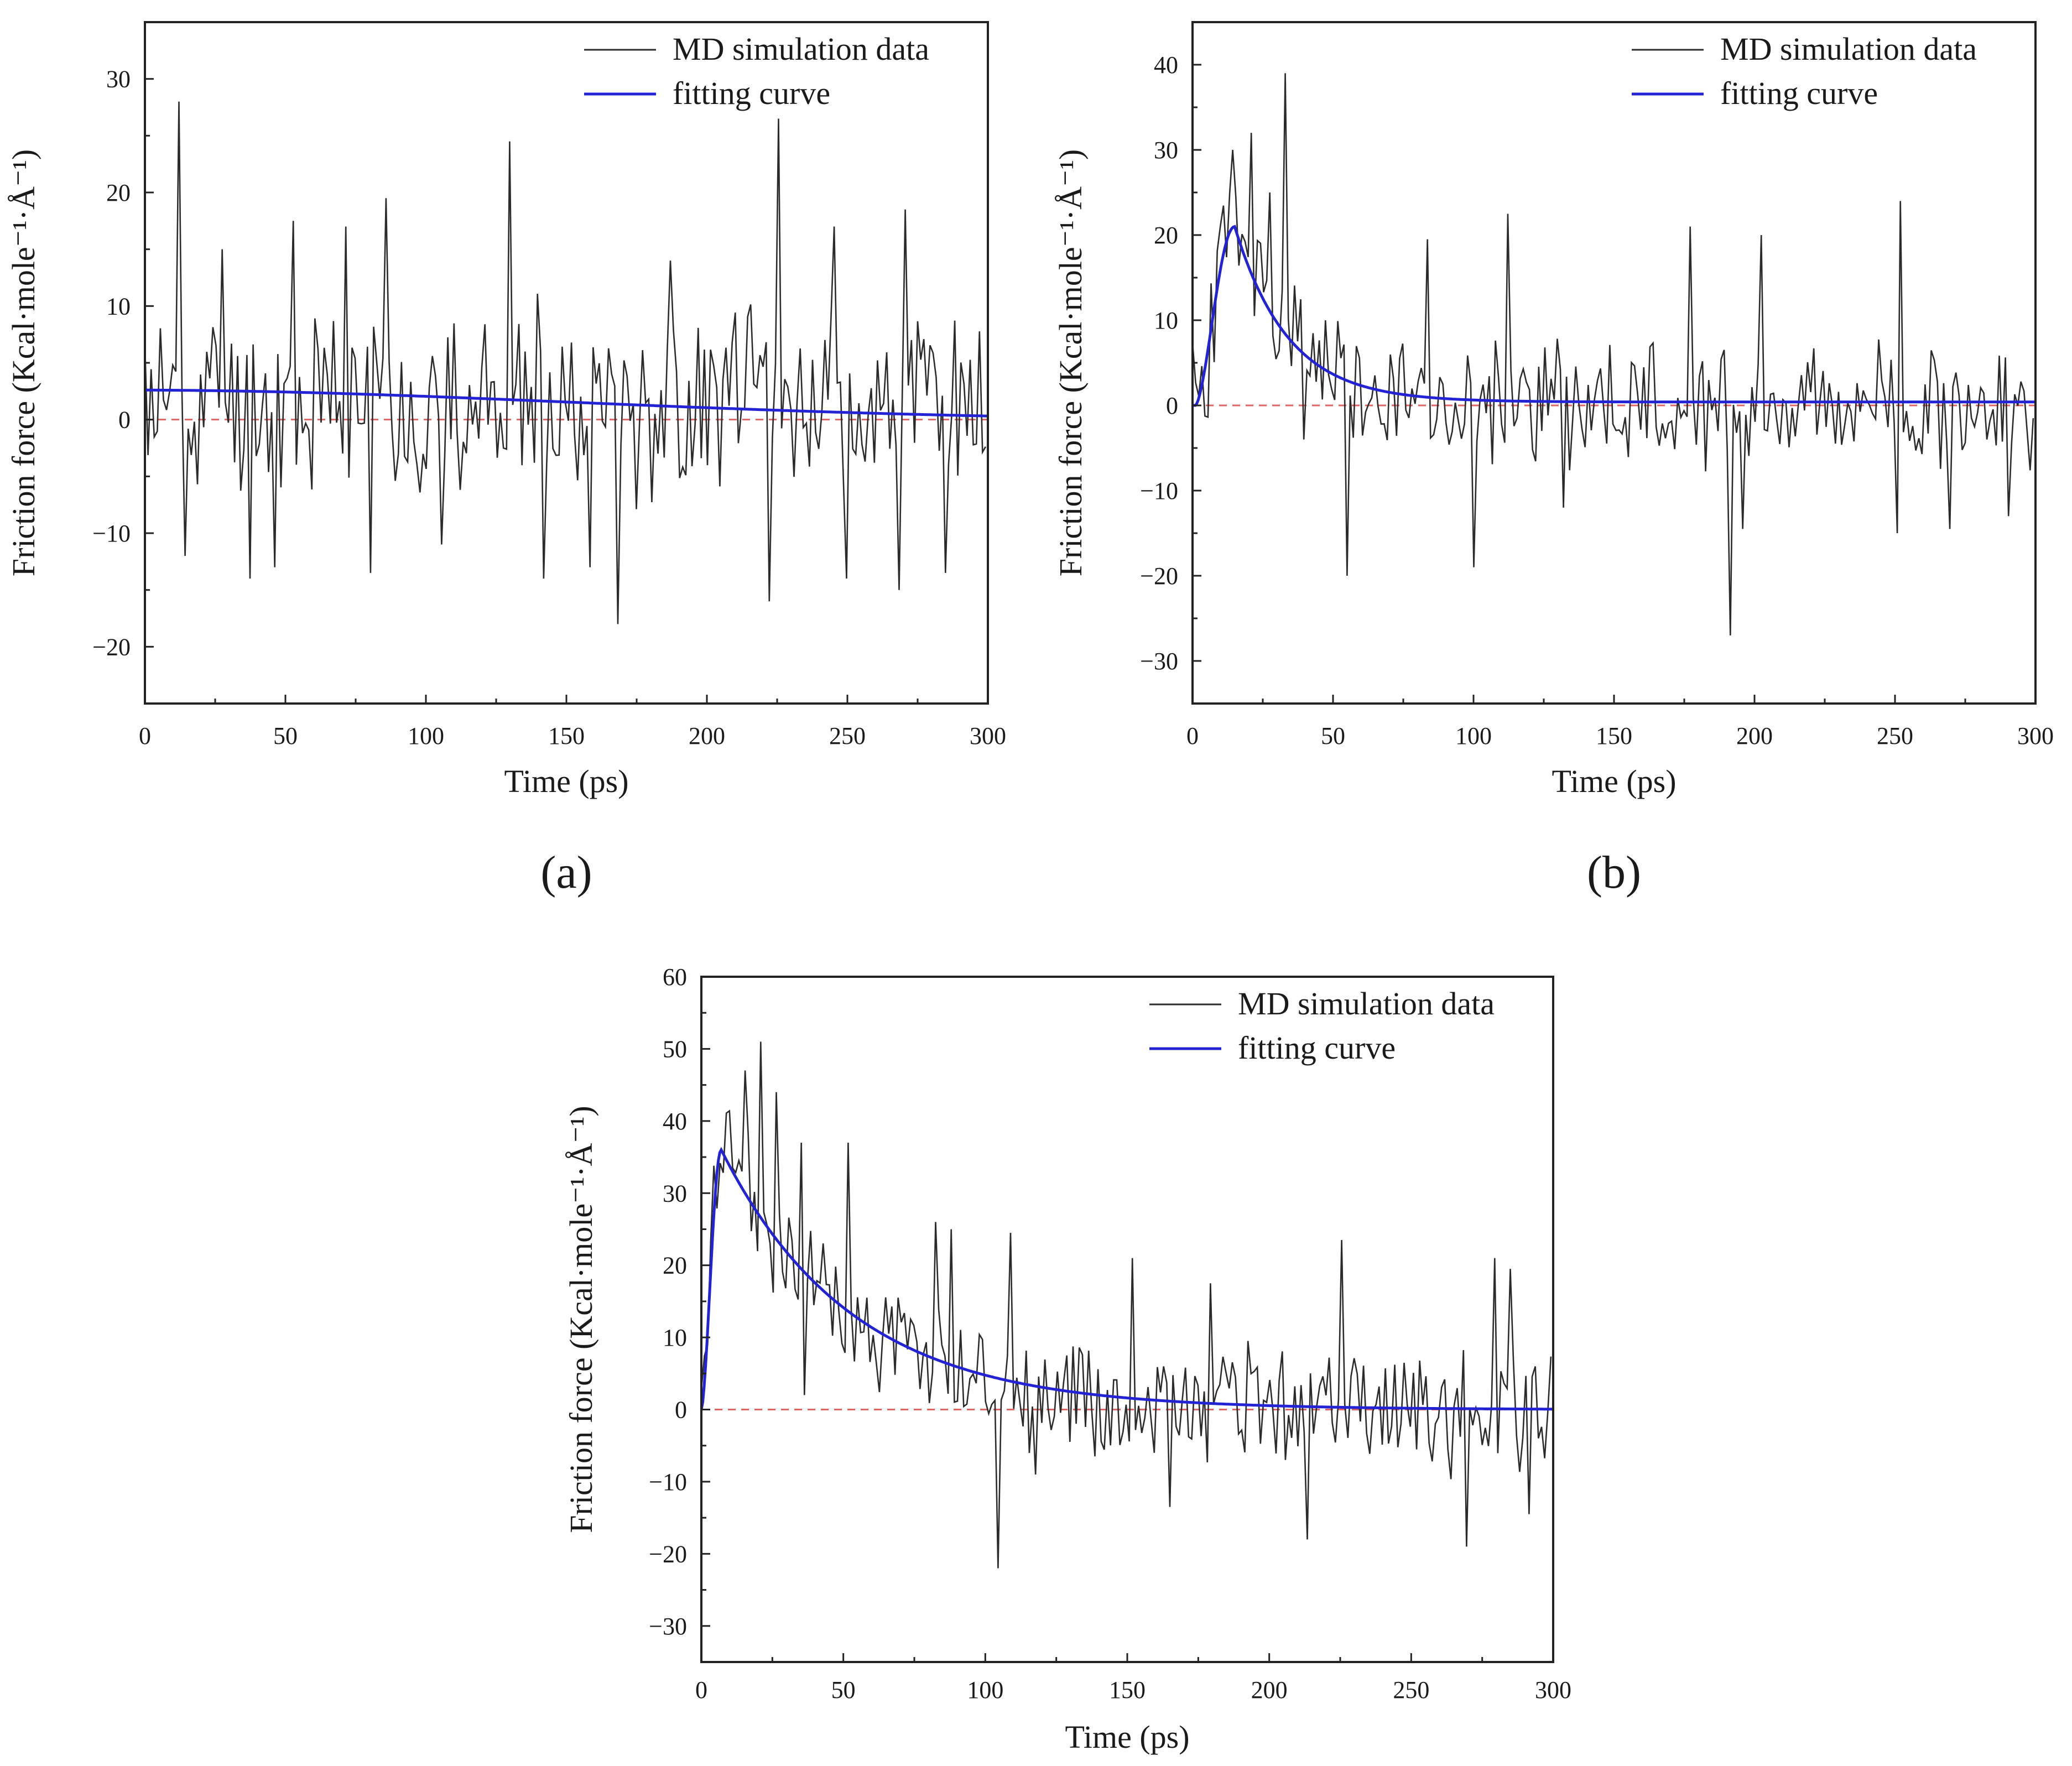 Image resolution: width=2072 pixels, height=1766 pixels. What do you see at coordinates (675, 1048) in the screenshot?
I see `y-tick-label: 50` at bounding box center [675, 1048].